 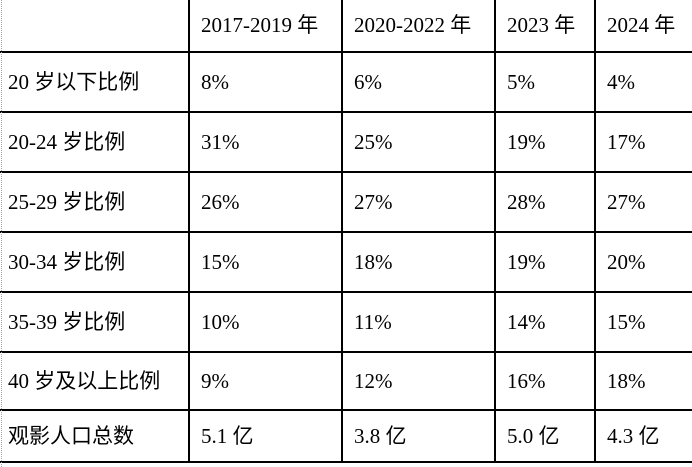 What do you see at coordinates (1, 233) in the screenshot?
I see `page-gridline-left` at bounding box center [1, 233].